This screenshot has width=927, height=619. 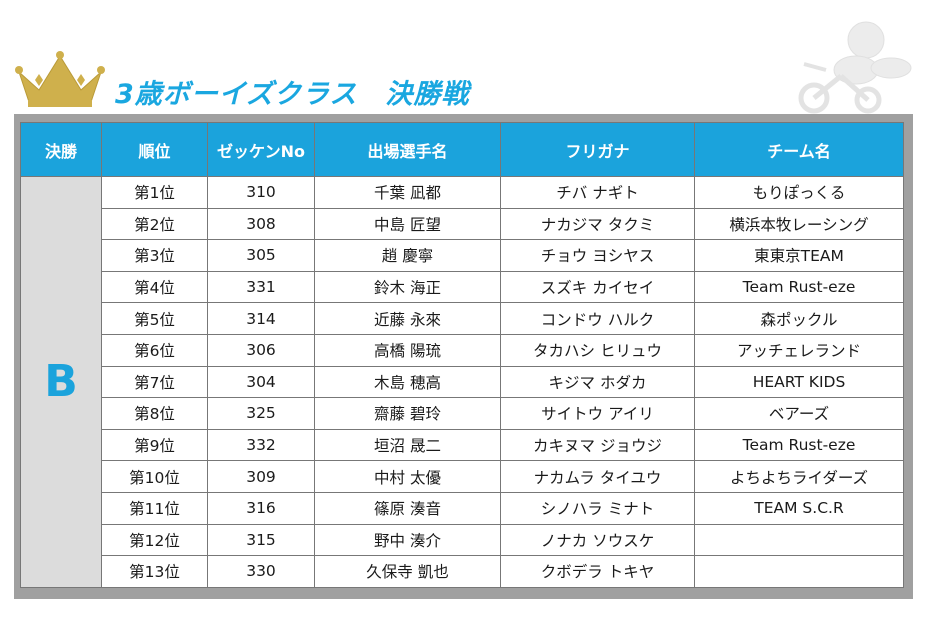 What do you see at coordinates (597, 192) in the screenshot?
I see `furigana-cell: チバ ナギト` at bounding box center [597, 192].